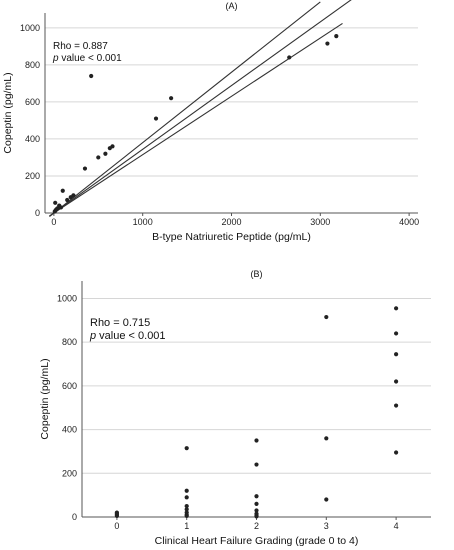 This screenshot has height=550, width=454. Describe the element at coordinates (67, 298) in the screenshot. I see `b-y-tick-1000: 1000` at that location.